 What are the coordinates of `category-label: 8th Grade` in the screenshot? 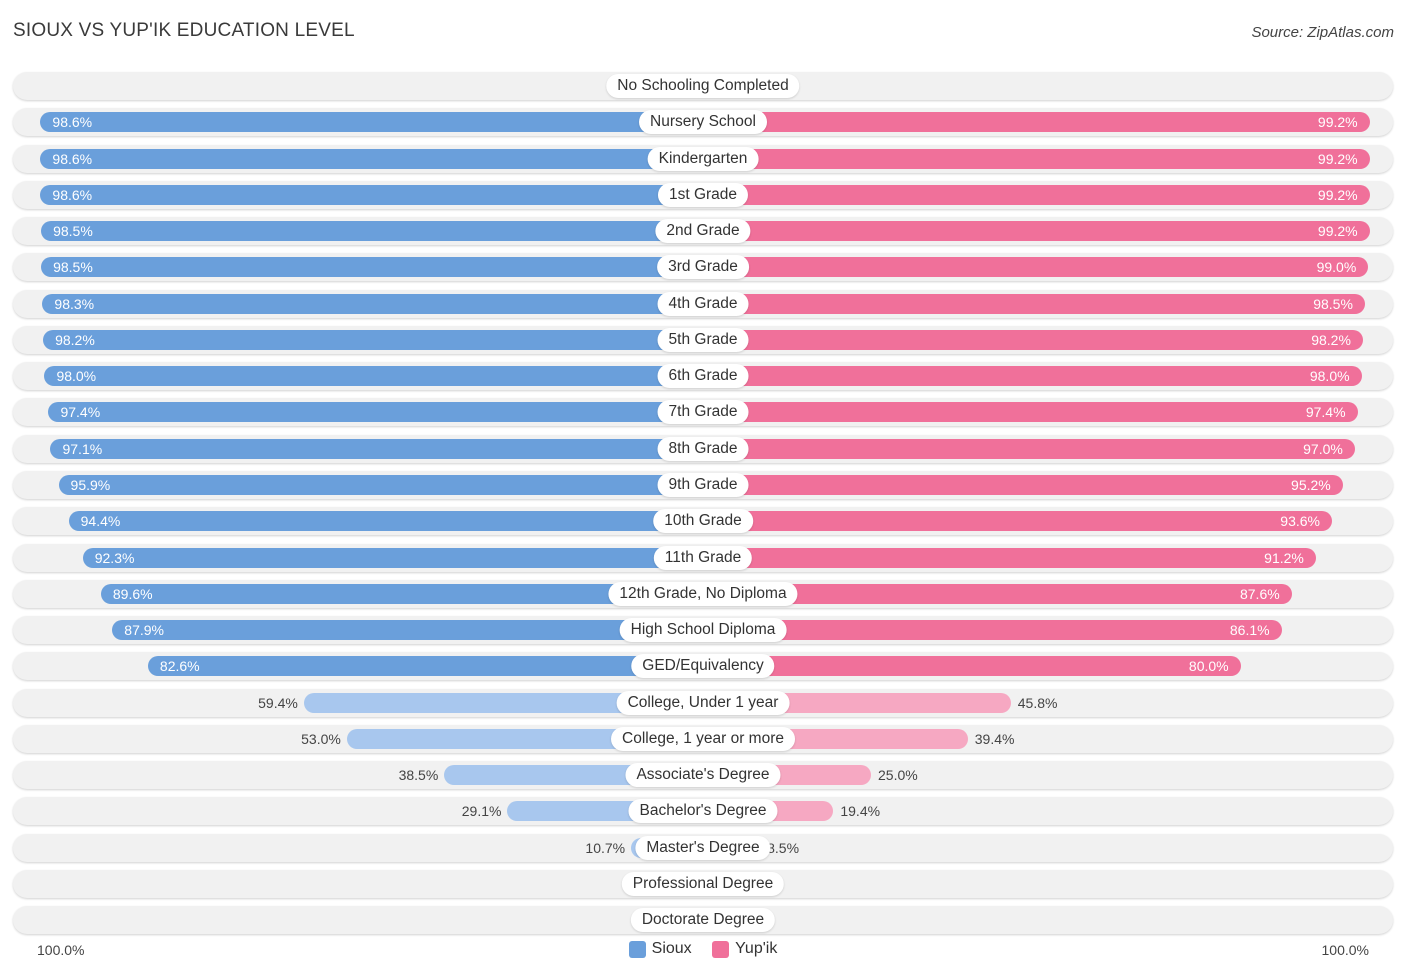 It's located at (703, 449).